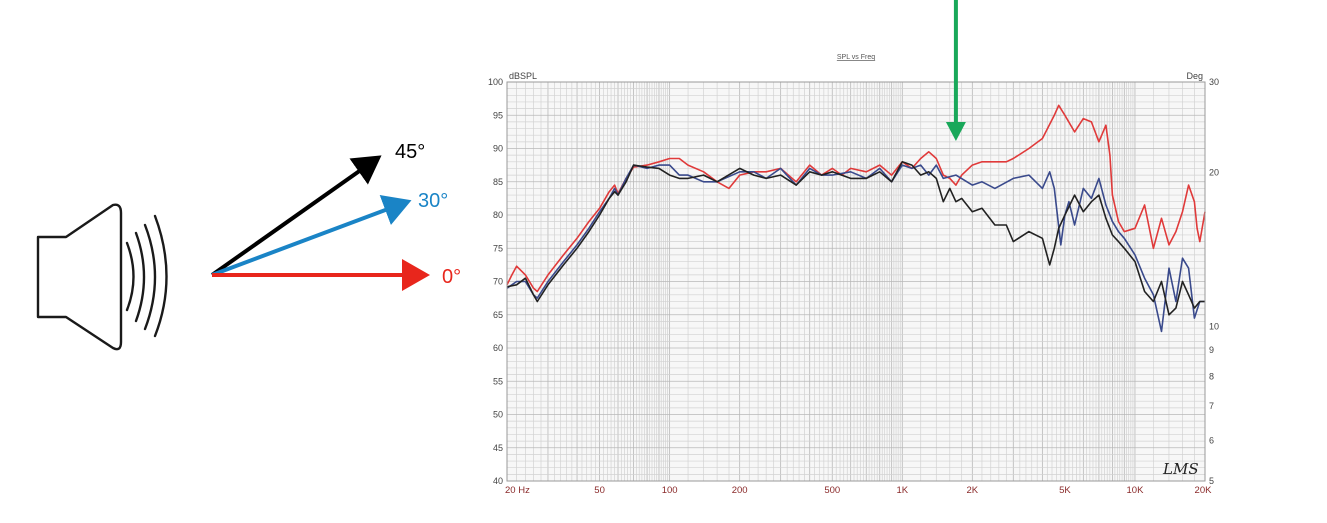 The height and width of the screenshot is (523, 1327). I want to click on y-tick-label: 50, so click(498, 415).